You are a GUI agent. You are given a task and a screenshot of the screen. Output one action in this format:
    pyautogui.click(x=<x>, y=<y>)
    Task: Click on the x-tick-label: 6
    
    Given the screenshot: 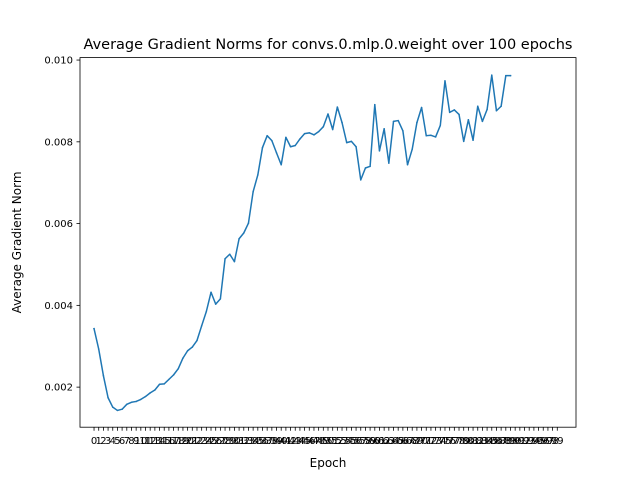 What is the action you would take?
    pyautogui.click(x=122, y=441)
    